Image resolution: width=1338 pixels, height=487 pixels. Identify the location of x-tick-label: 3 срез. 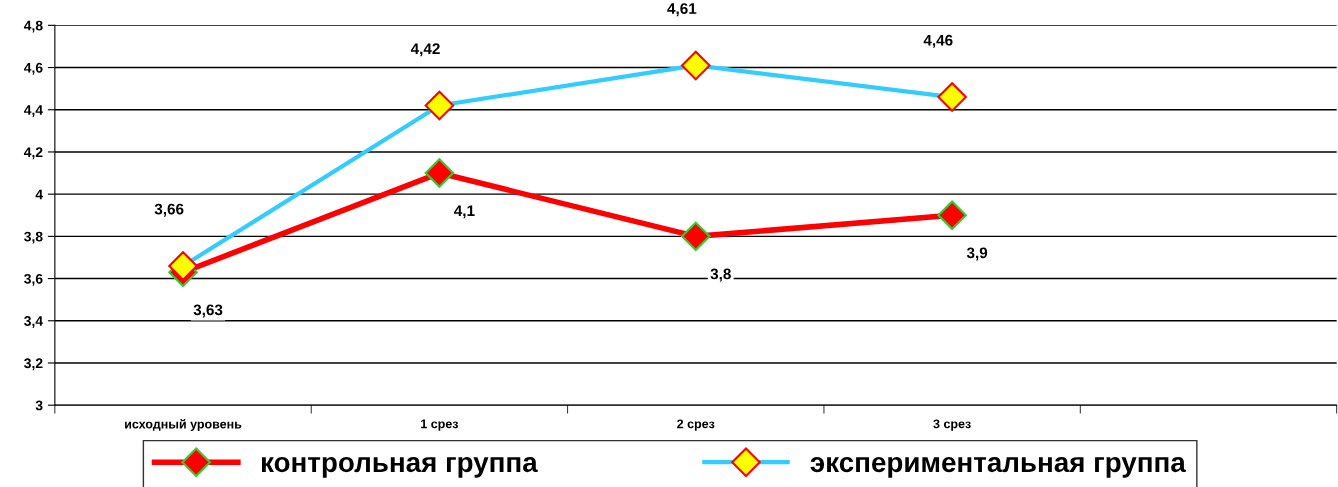
(952, 425).